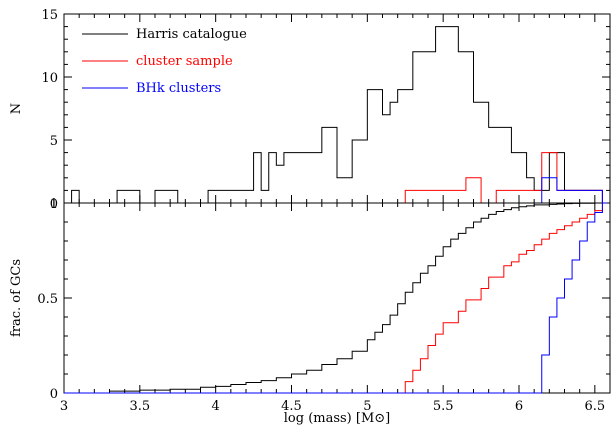  I want to click on legend-label: BHk clusters, so click(178, 88).